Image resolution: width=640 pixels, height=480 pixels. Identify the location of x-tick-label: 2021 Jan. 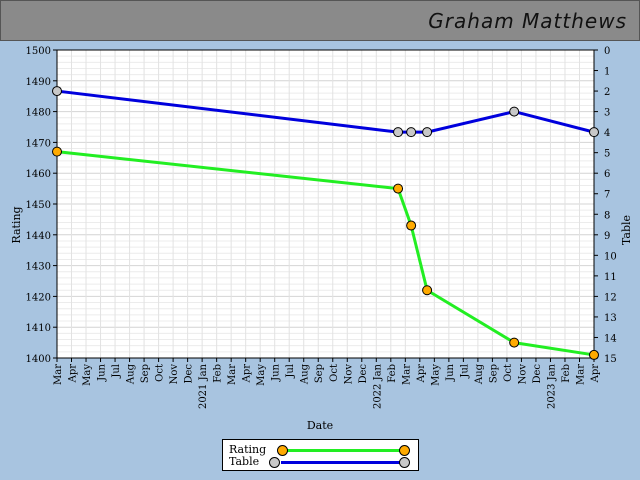
(203, 386).